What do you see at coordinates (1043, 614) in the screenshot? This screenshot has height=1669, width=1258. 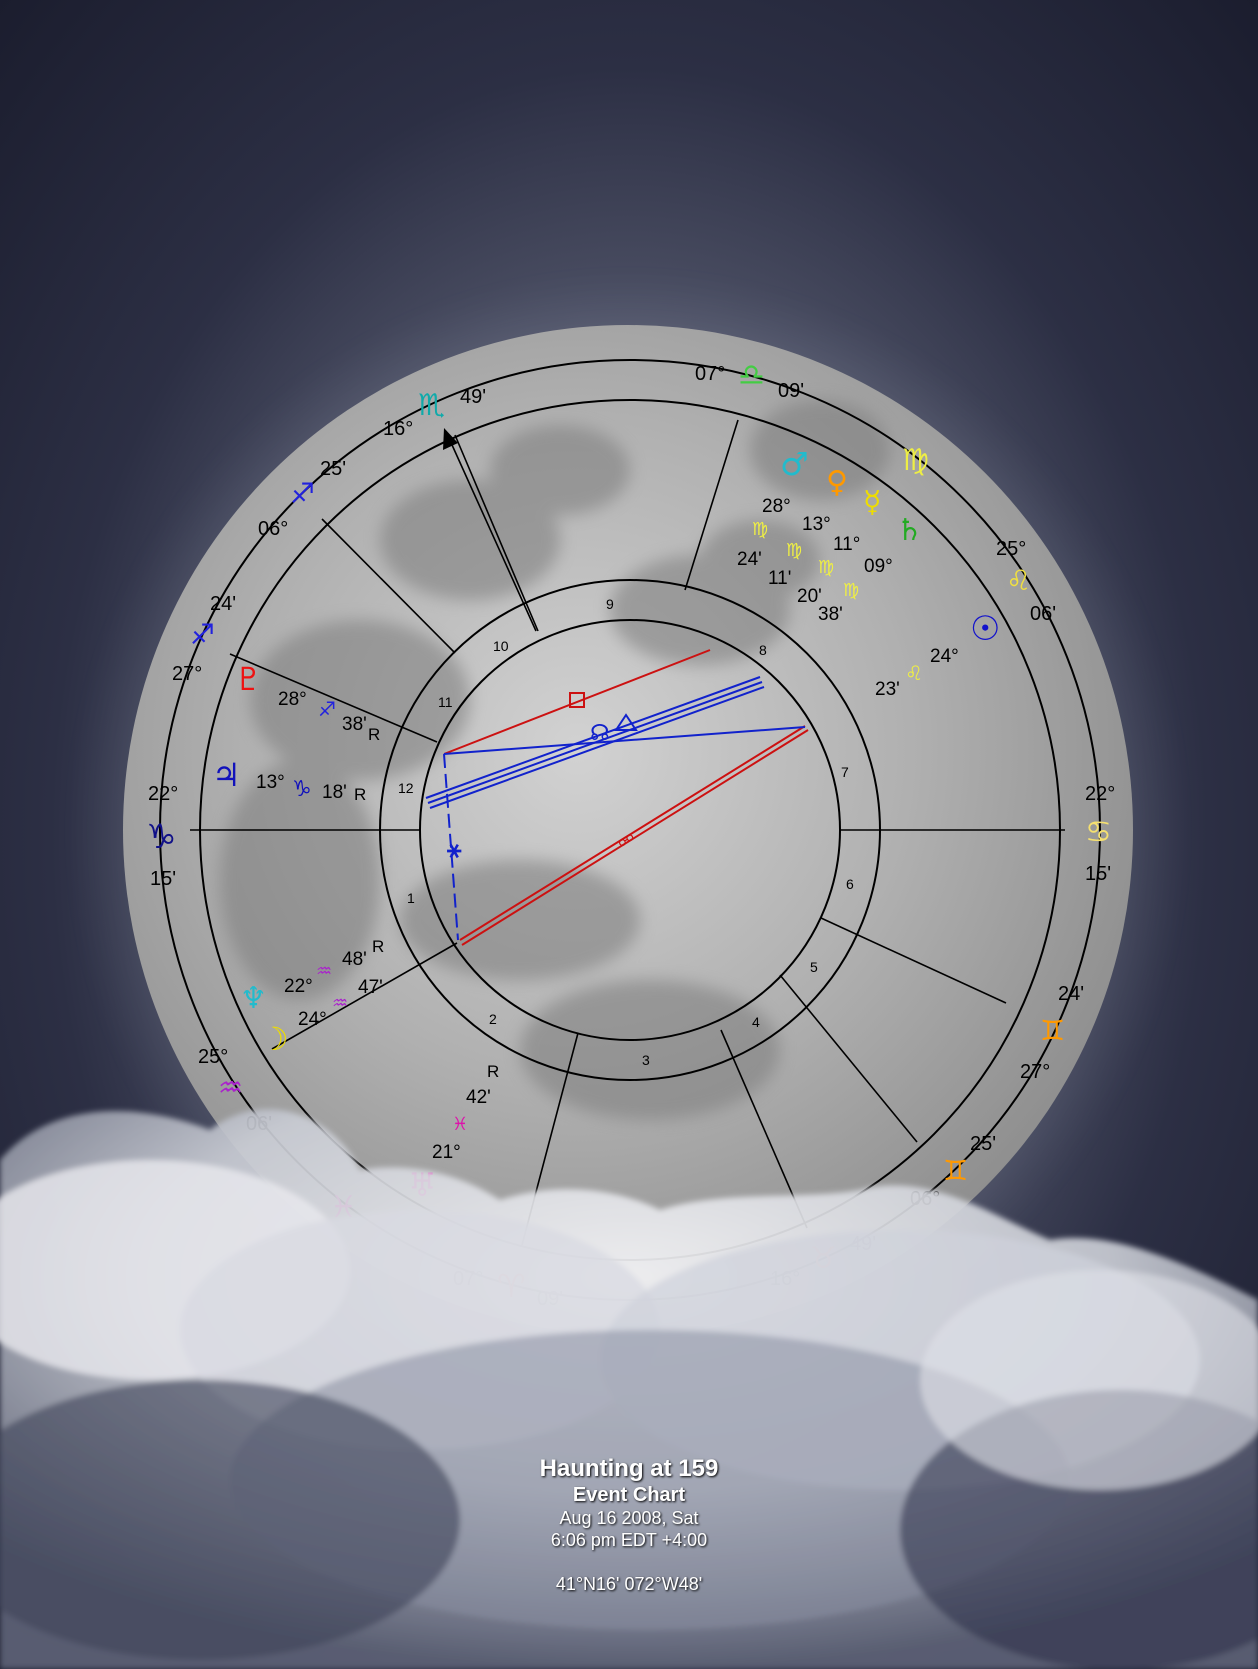 I see `svg-text: 06'` at bounding box center [1043, 614].